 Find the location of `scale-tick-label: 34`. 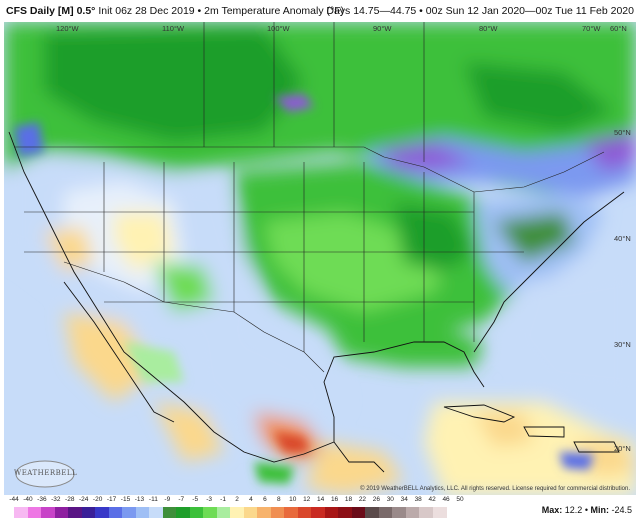

scale-tick-label: 34 is located at coordinates (404, 499).